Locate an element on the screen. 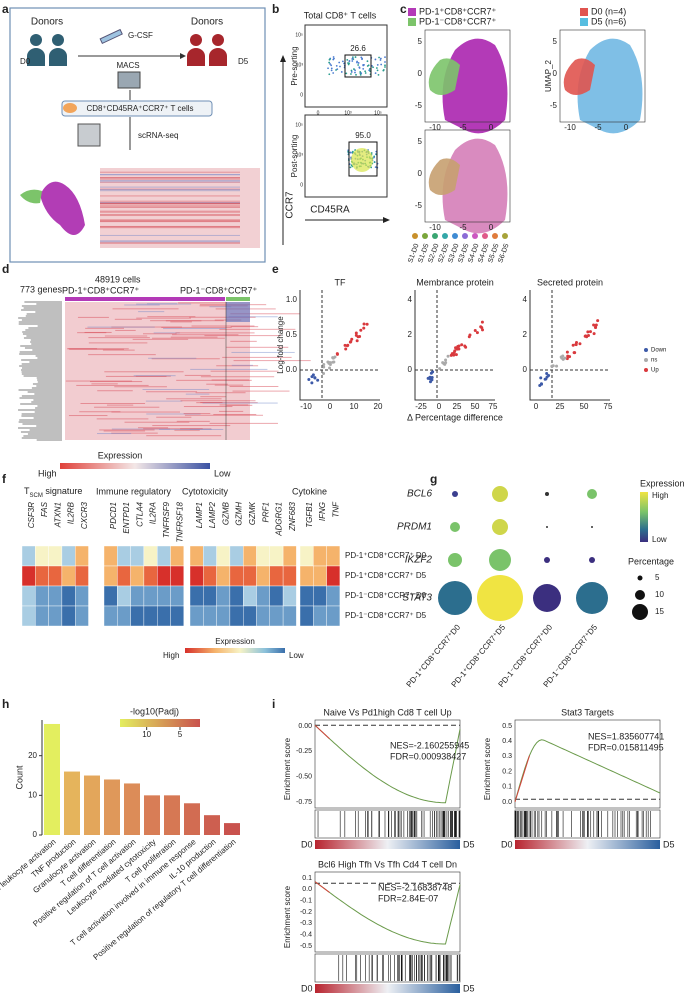 The image size is (685, 1000). tick-label: 50 is located at coordinates (475, 406).